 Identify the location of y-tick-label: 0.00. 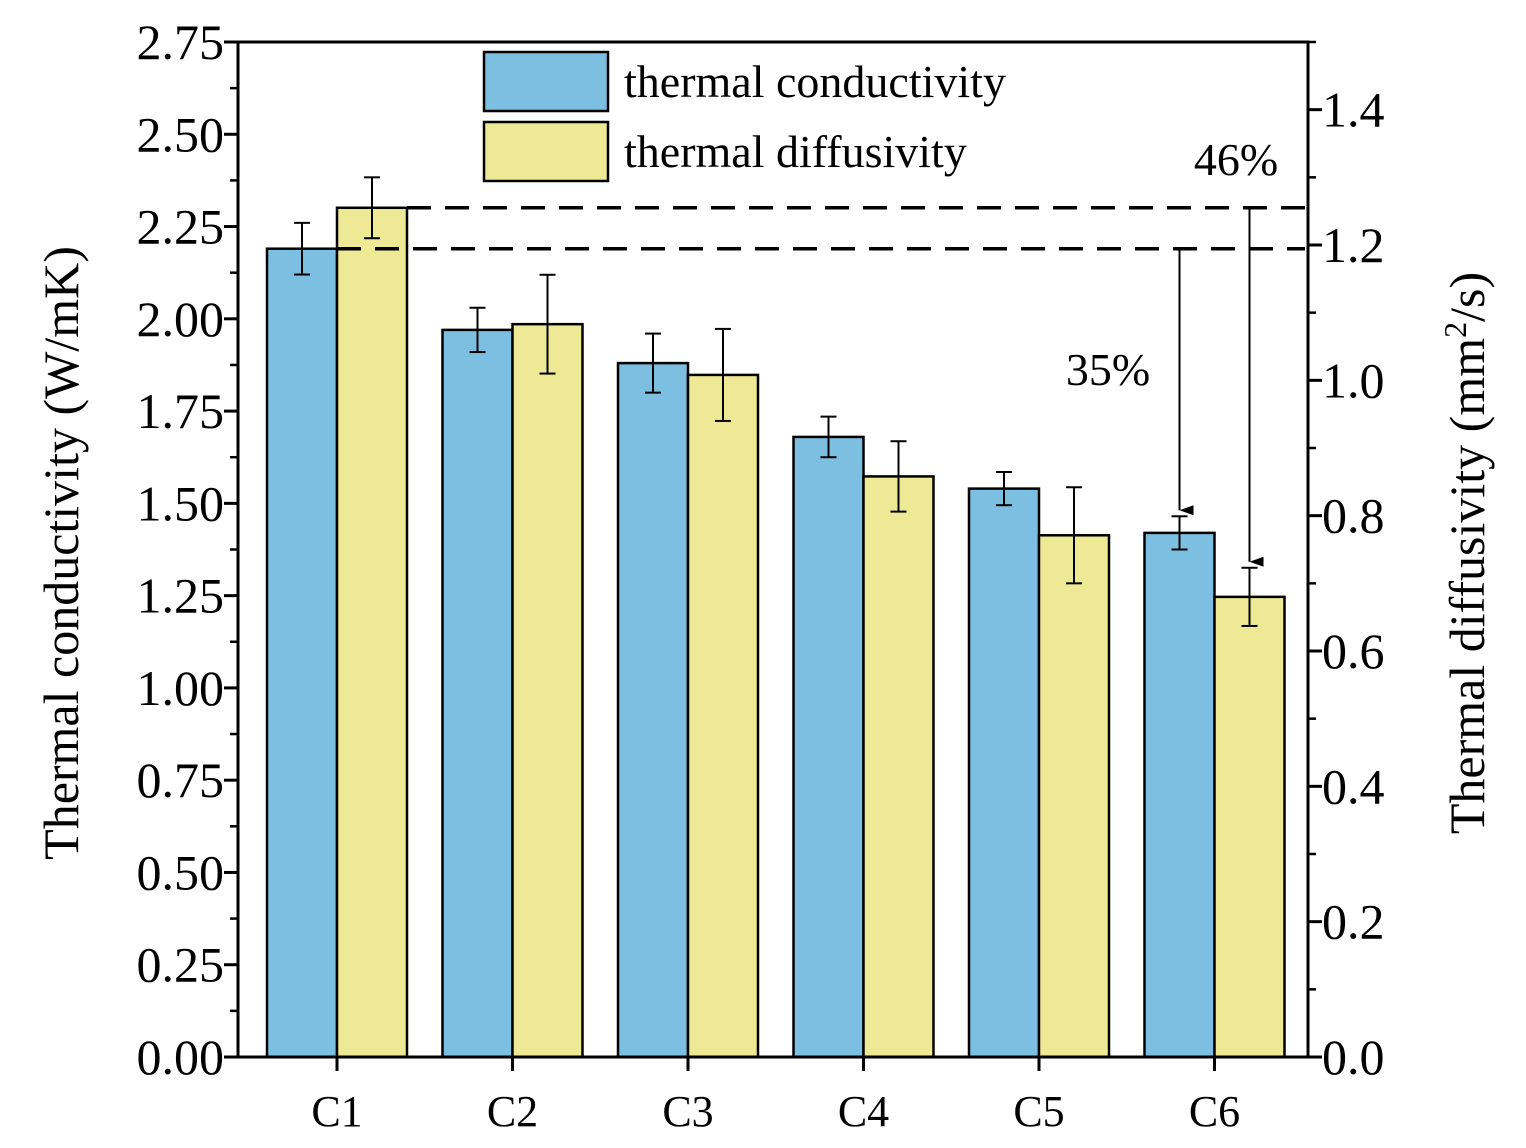
(181, 1057).